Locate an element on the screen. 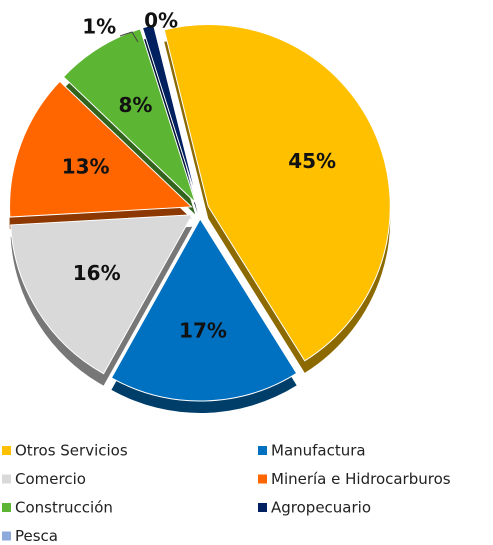 The image size is (493, 545). data-label: 0% is located at coordinates (161, 21).